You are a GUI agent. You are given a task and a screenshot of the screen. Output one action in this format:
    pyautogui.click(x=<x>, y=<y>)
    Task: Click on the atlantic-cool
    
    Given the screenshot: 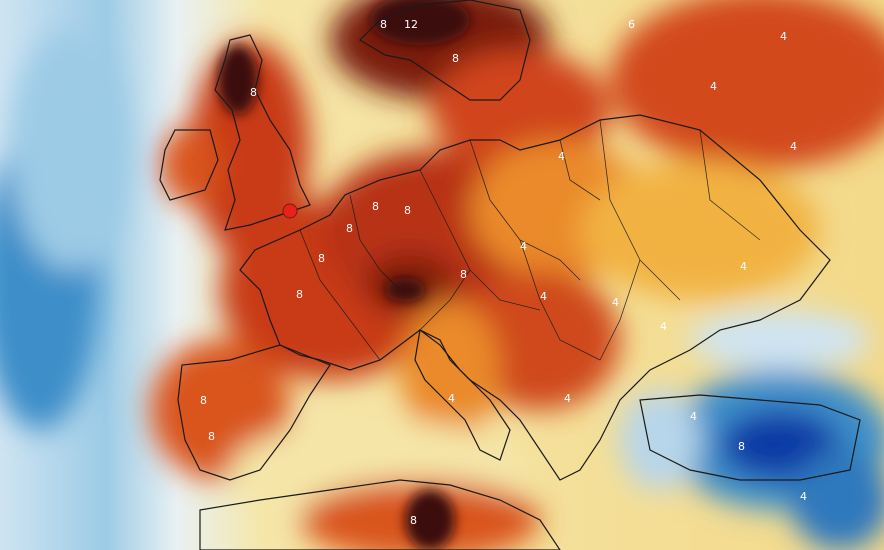 What is the action you would take?
    pyautogui.click(x=70, y=150)
    